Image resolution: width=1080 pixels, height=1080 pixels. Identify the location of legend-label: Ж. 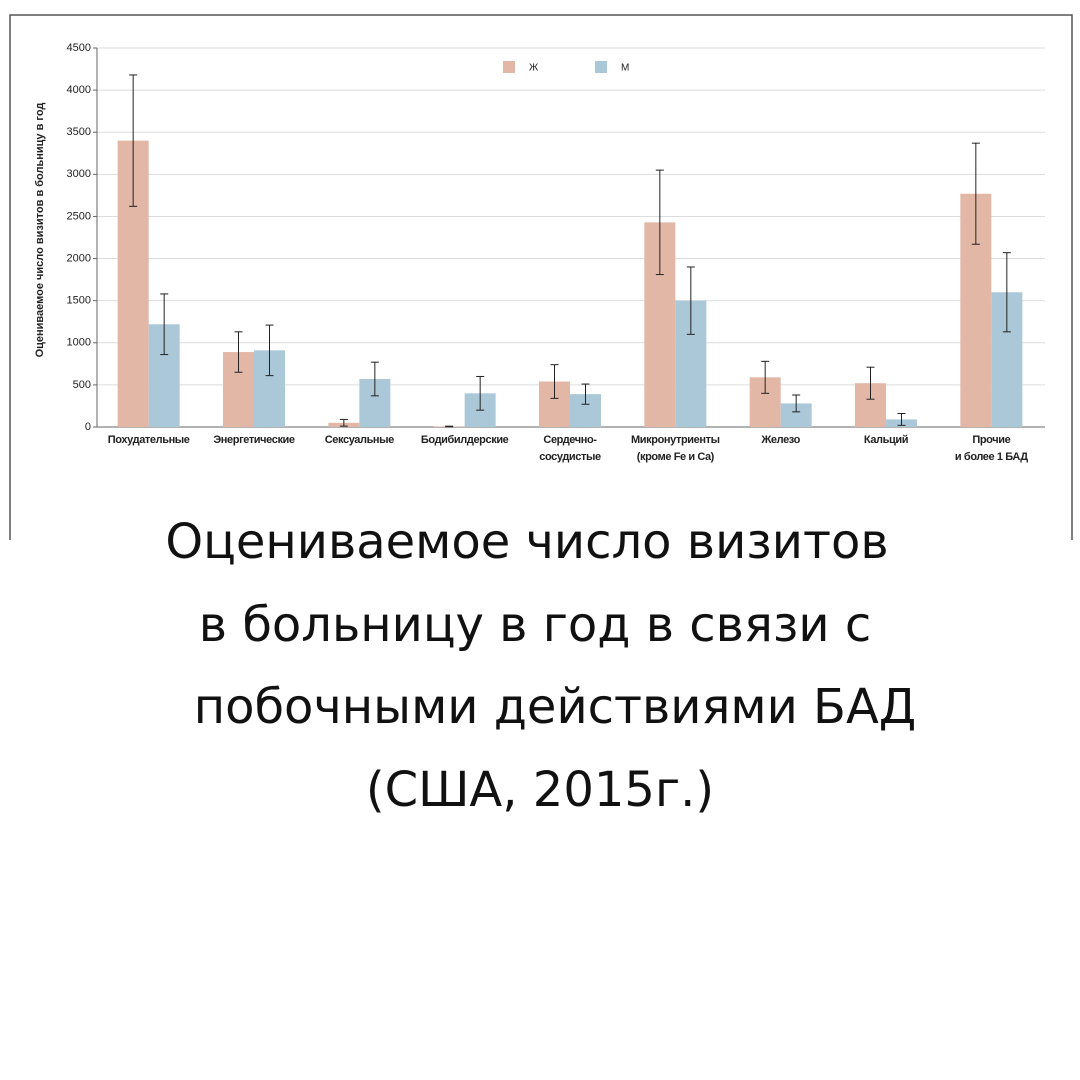
(534, 68).